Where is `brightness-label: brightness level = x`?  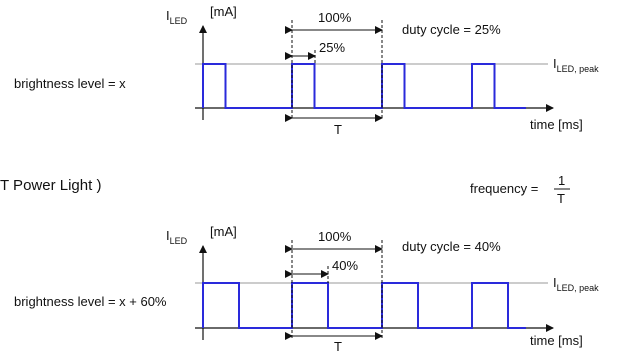 brightness-label: brightness level = x is located at coordinates (70, 83).